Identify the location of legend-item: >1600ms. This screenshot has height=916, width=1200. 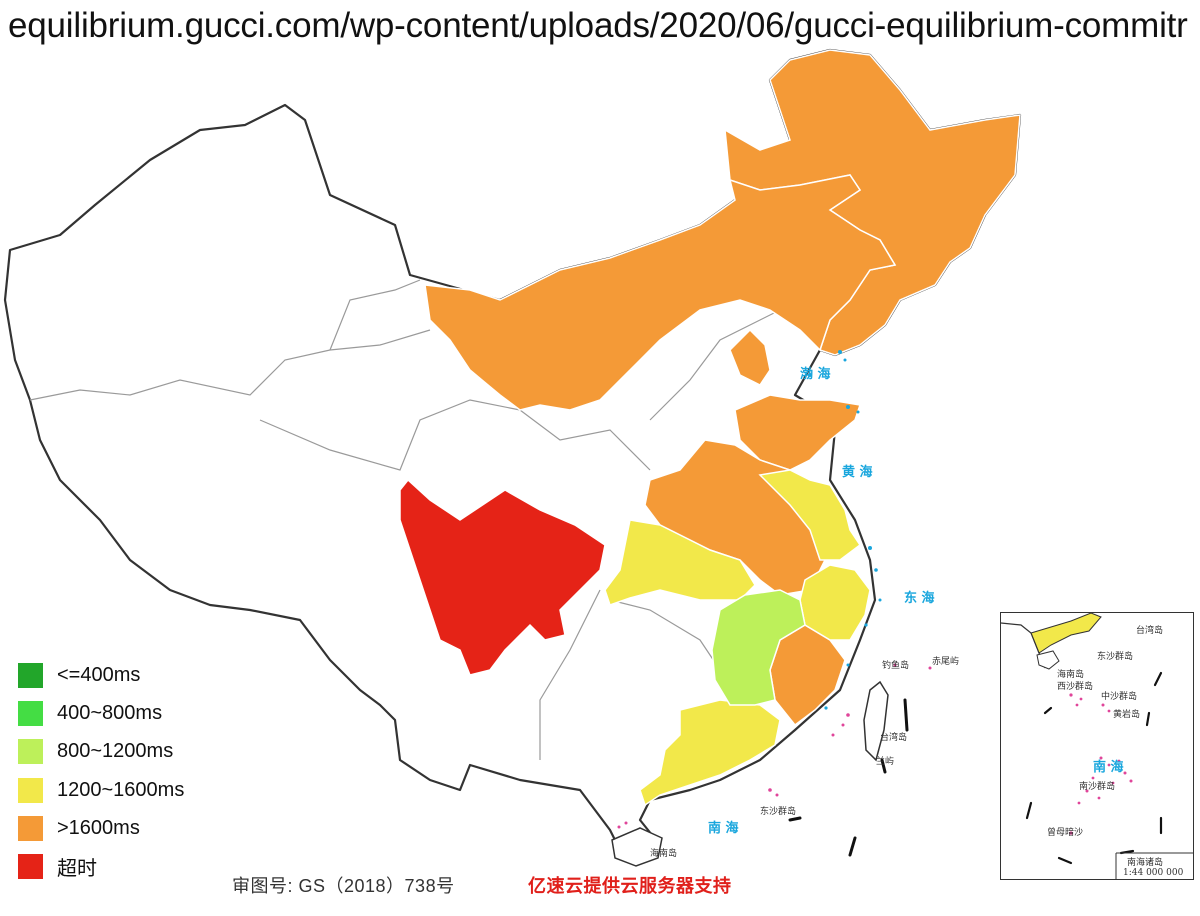
(101, 828).